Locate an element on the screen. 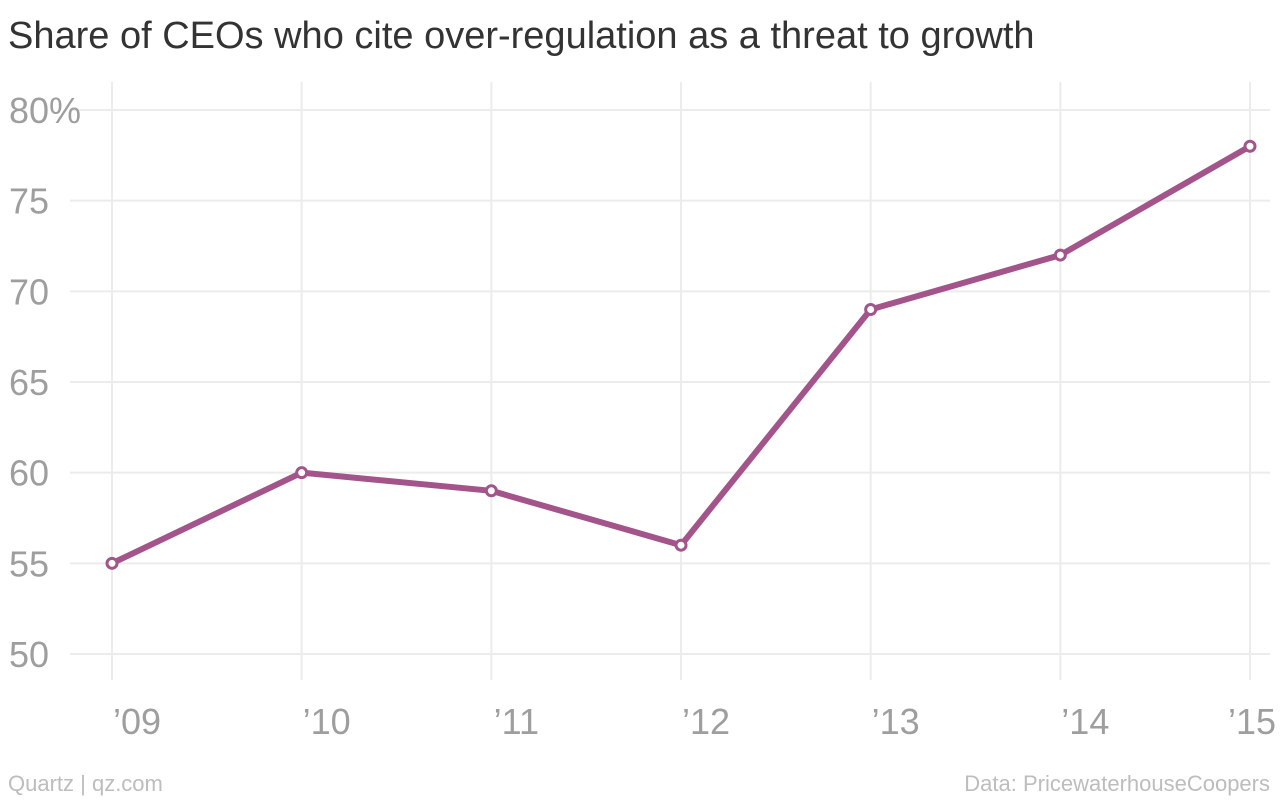 Image resolution: width=1280 pixels, height=800 pixels. y-tick-label: 70 is located at coordinates (29, 291).